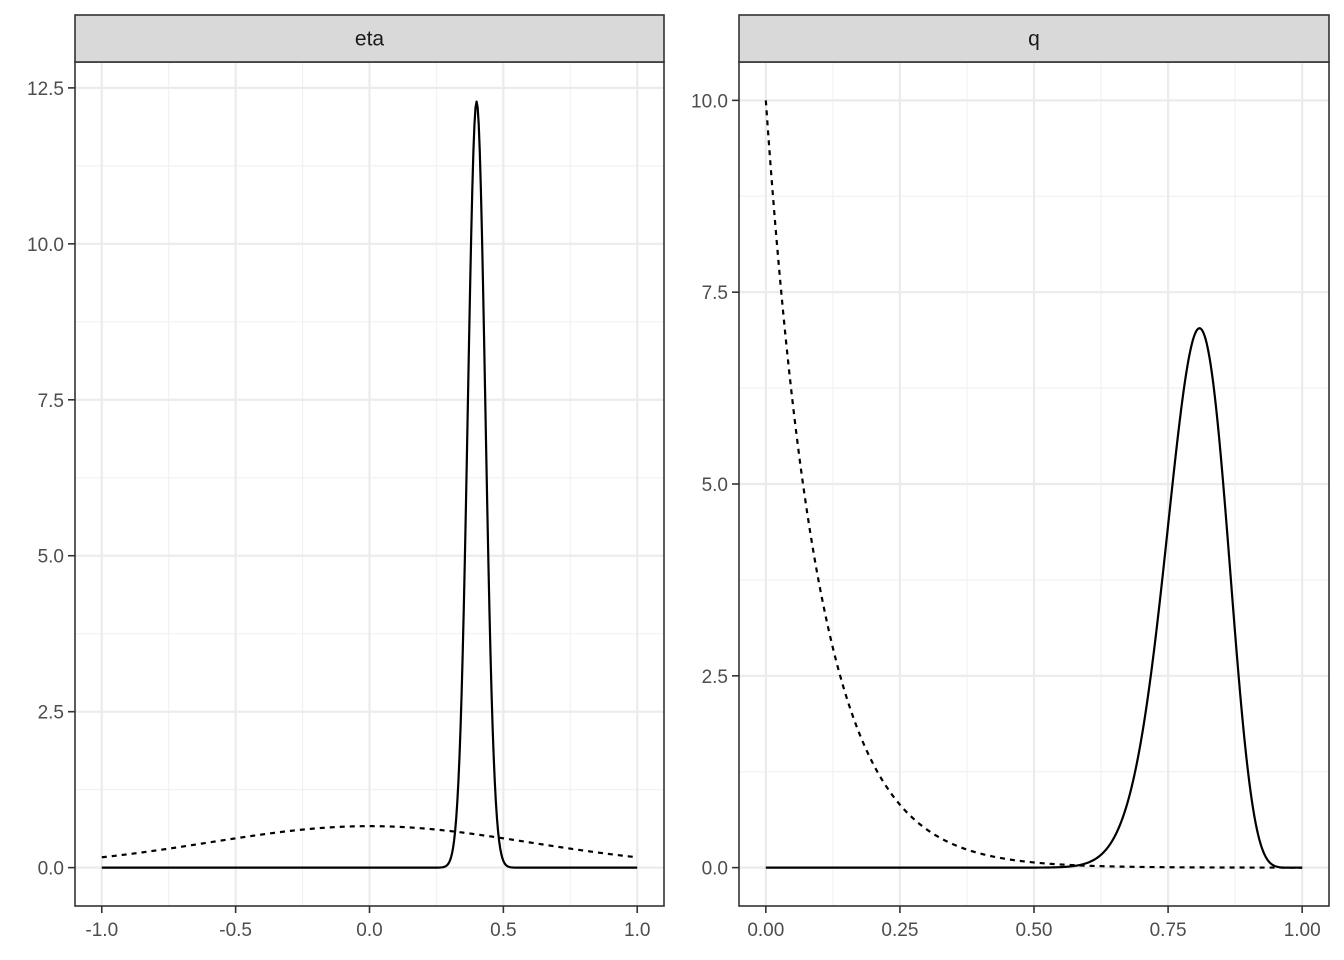 This screenshot has height=960, width=1344. I want to click on series-line-dashed, so click(369, 842).